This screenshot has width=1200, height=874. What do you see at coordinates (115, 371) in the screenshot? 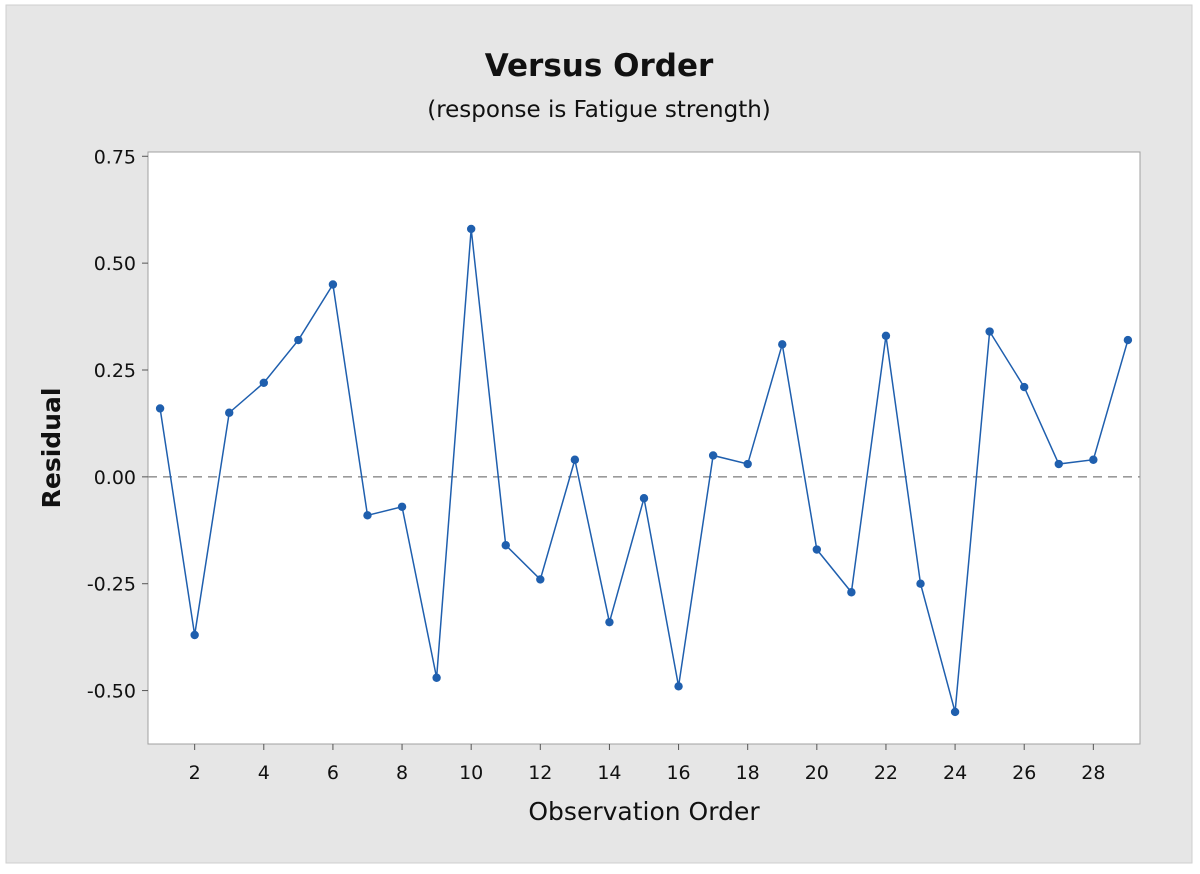
I see `y-tick-label: 0.25` at bounding box center [115, 371].